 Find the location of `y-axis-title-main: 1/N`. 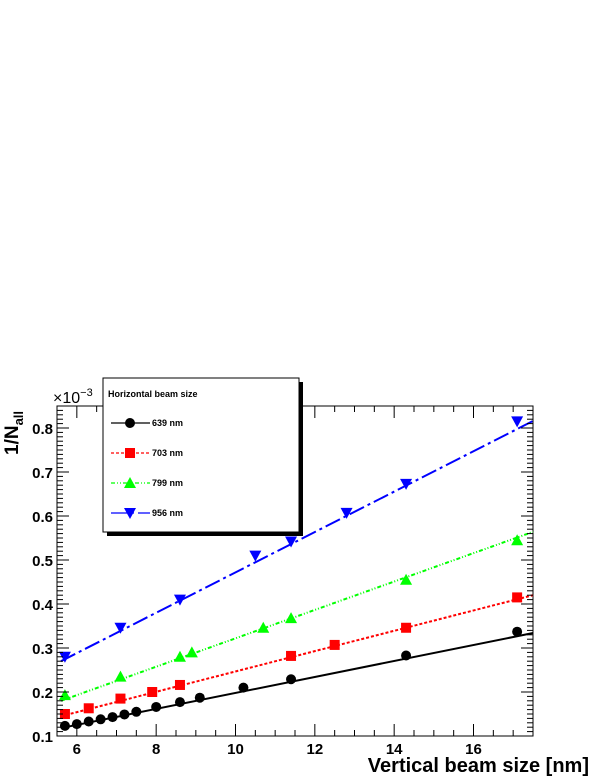

y-axis-title-main: 1/N is located at coordinates (12, 440).